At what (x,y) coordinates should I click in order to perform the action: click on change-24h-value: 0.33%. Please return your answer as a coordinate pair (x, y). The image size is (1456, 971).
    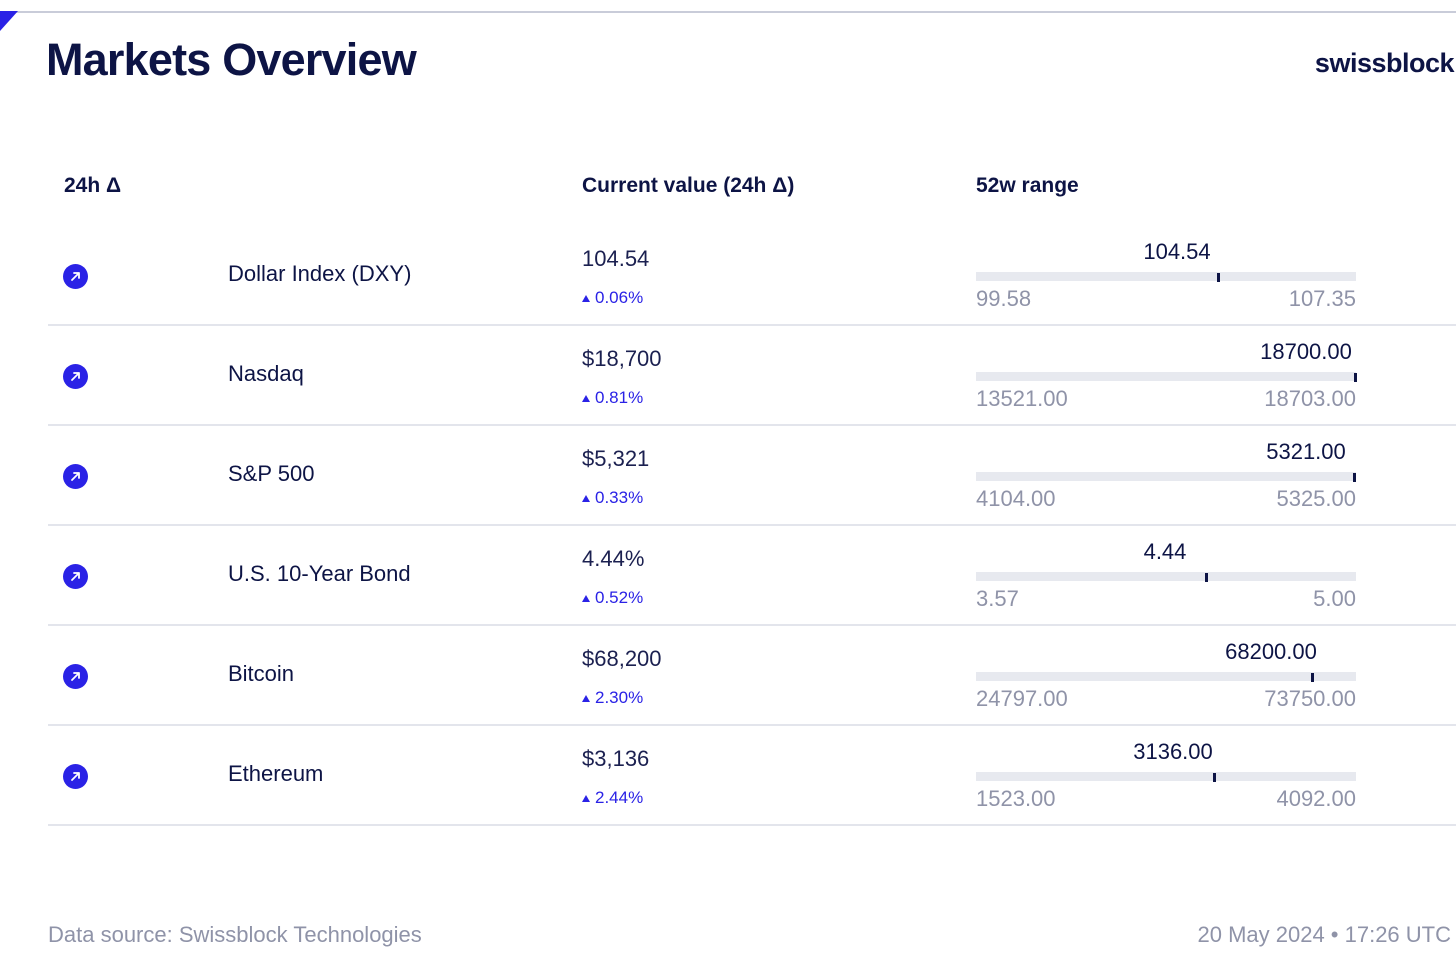
    Looking at the image, I should click on (619, 497).